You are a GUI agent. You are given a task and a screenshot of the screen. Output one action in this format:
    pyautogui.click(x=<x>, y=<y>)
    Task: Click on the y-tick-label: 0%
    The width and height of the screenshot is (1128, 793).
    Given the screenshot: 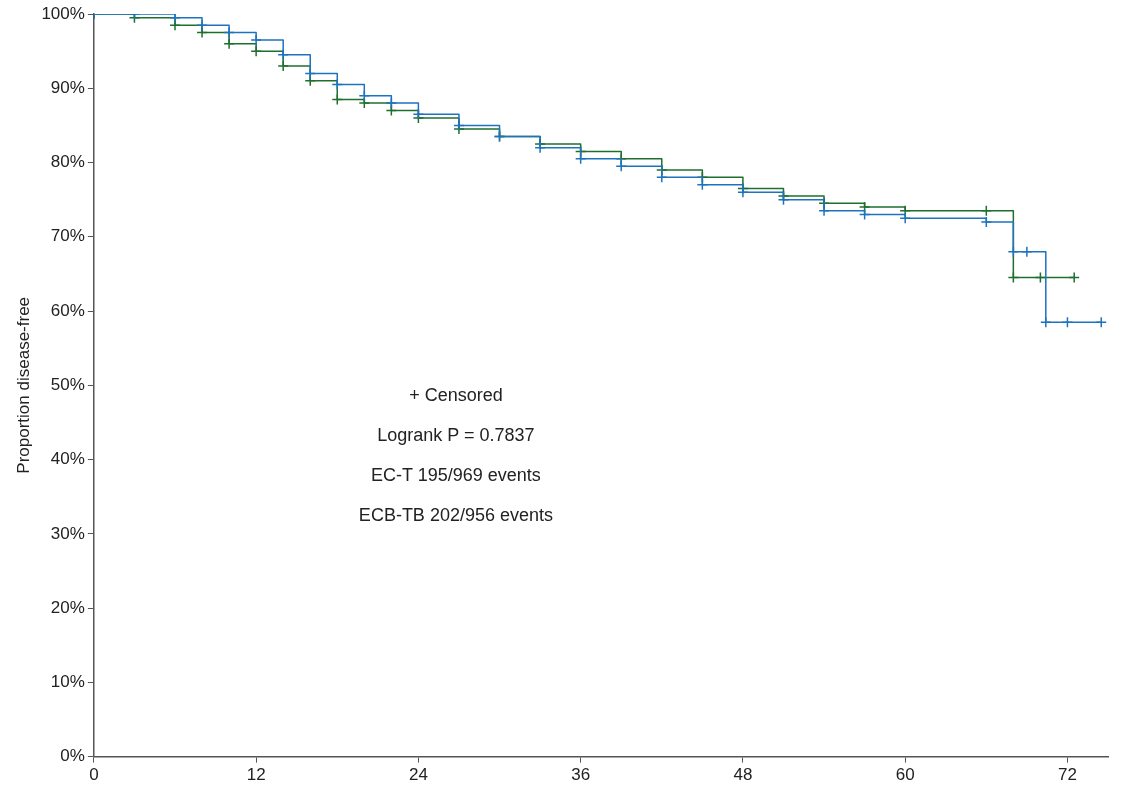 What is the action you would take?
    pyautogui.click(x=72, y=756)
    